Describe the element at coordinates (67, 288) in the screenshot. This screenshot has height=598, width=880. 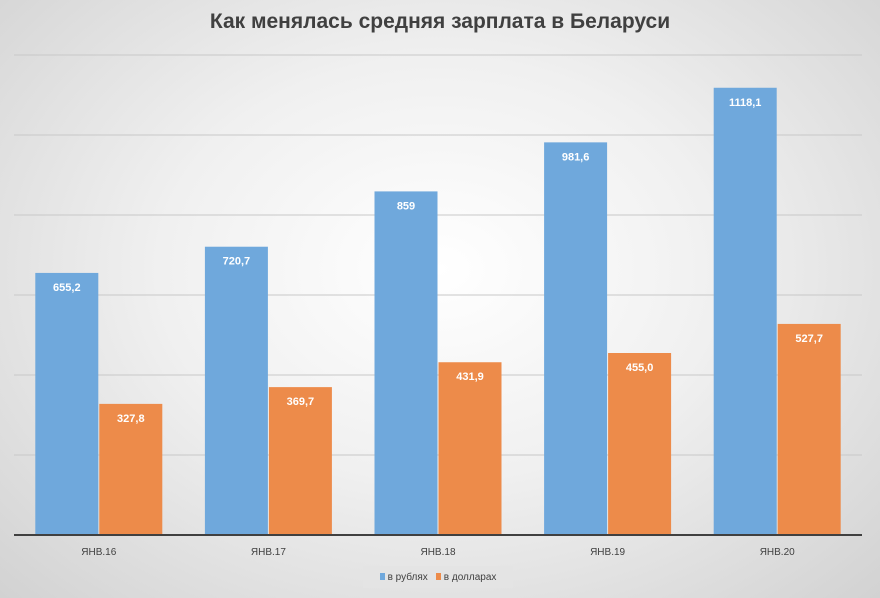
I see `data-label: 655,2` at that location.